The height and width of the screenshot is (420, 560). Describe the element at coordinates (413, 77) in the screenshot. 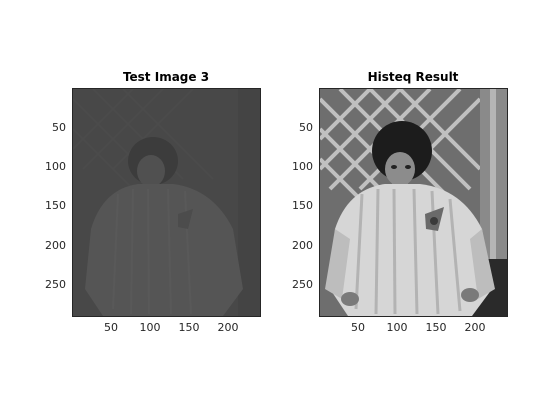

I see `panel-title: Histeq Result` at that location.